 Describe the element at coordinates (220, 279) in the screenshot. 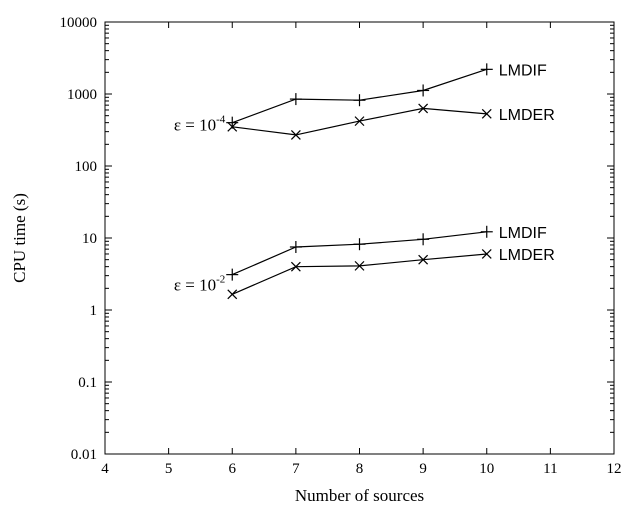

I see `epsilon-exponent: -2` at that location.